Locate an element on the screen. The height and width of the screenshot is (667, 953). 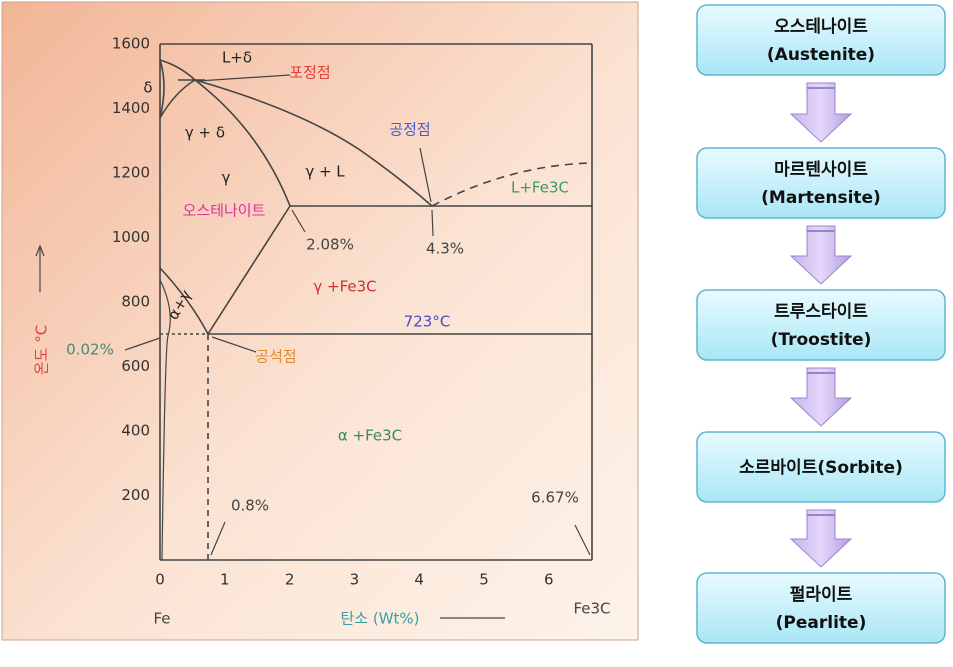
region-label: 723°C is located at coordinates (427, 322).